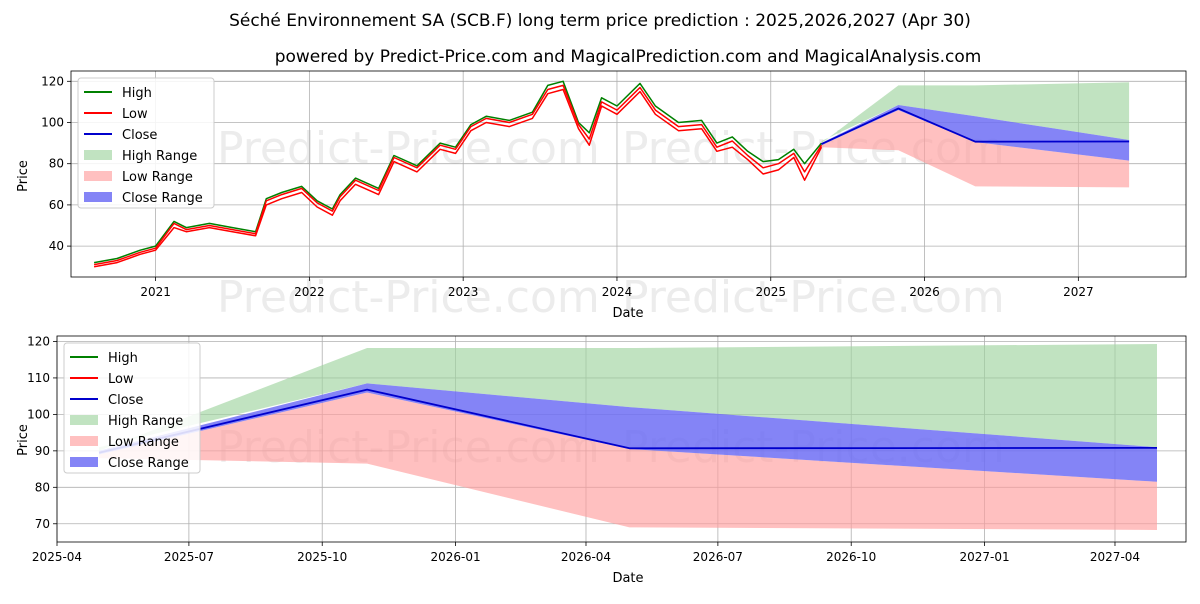 Image resolution: width=1200 pixels, height=604 pixels. What do you see at coordinates (770, 292) in the screenshot?
I see `upper-x-tick-label: 2025` at bounding box center [770, 292].